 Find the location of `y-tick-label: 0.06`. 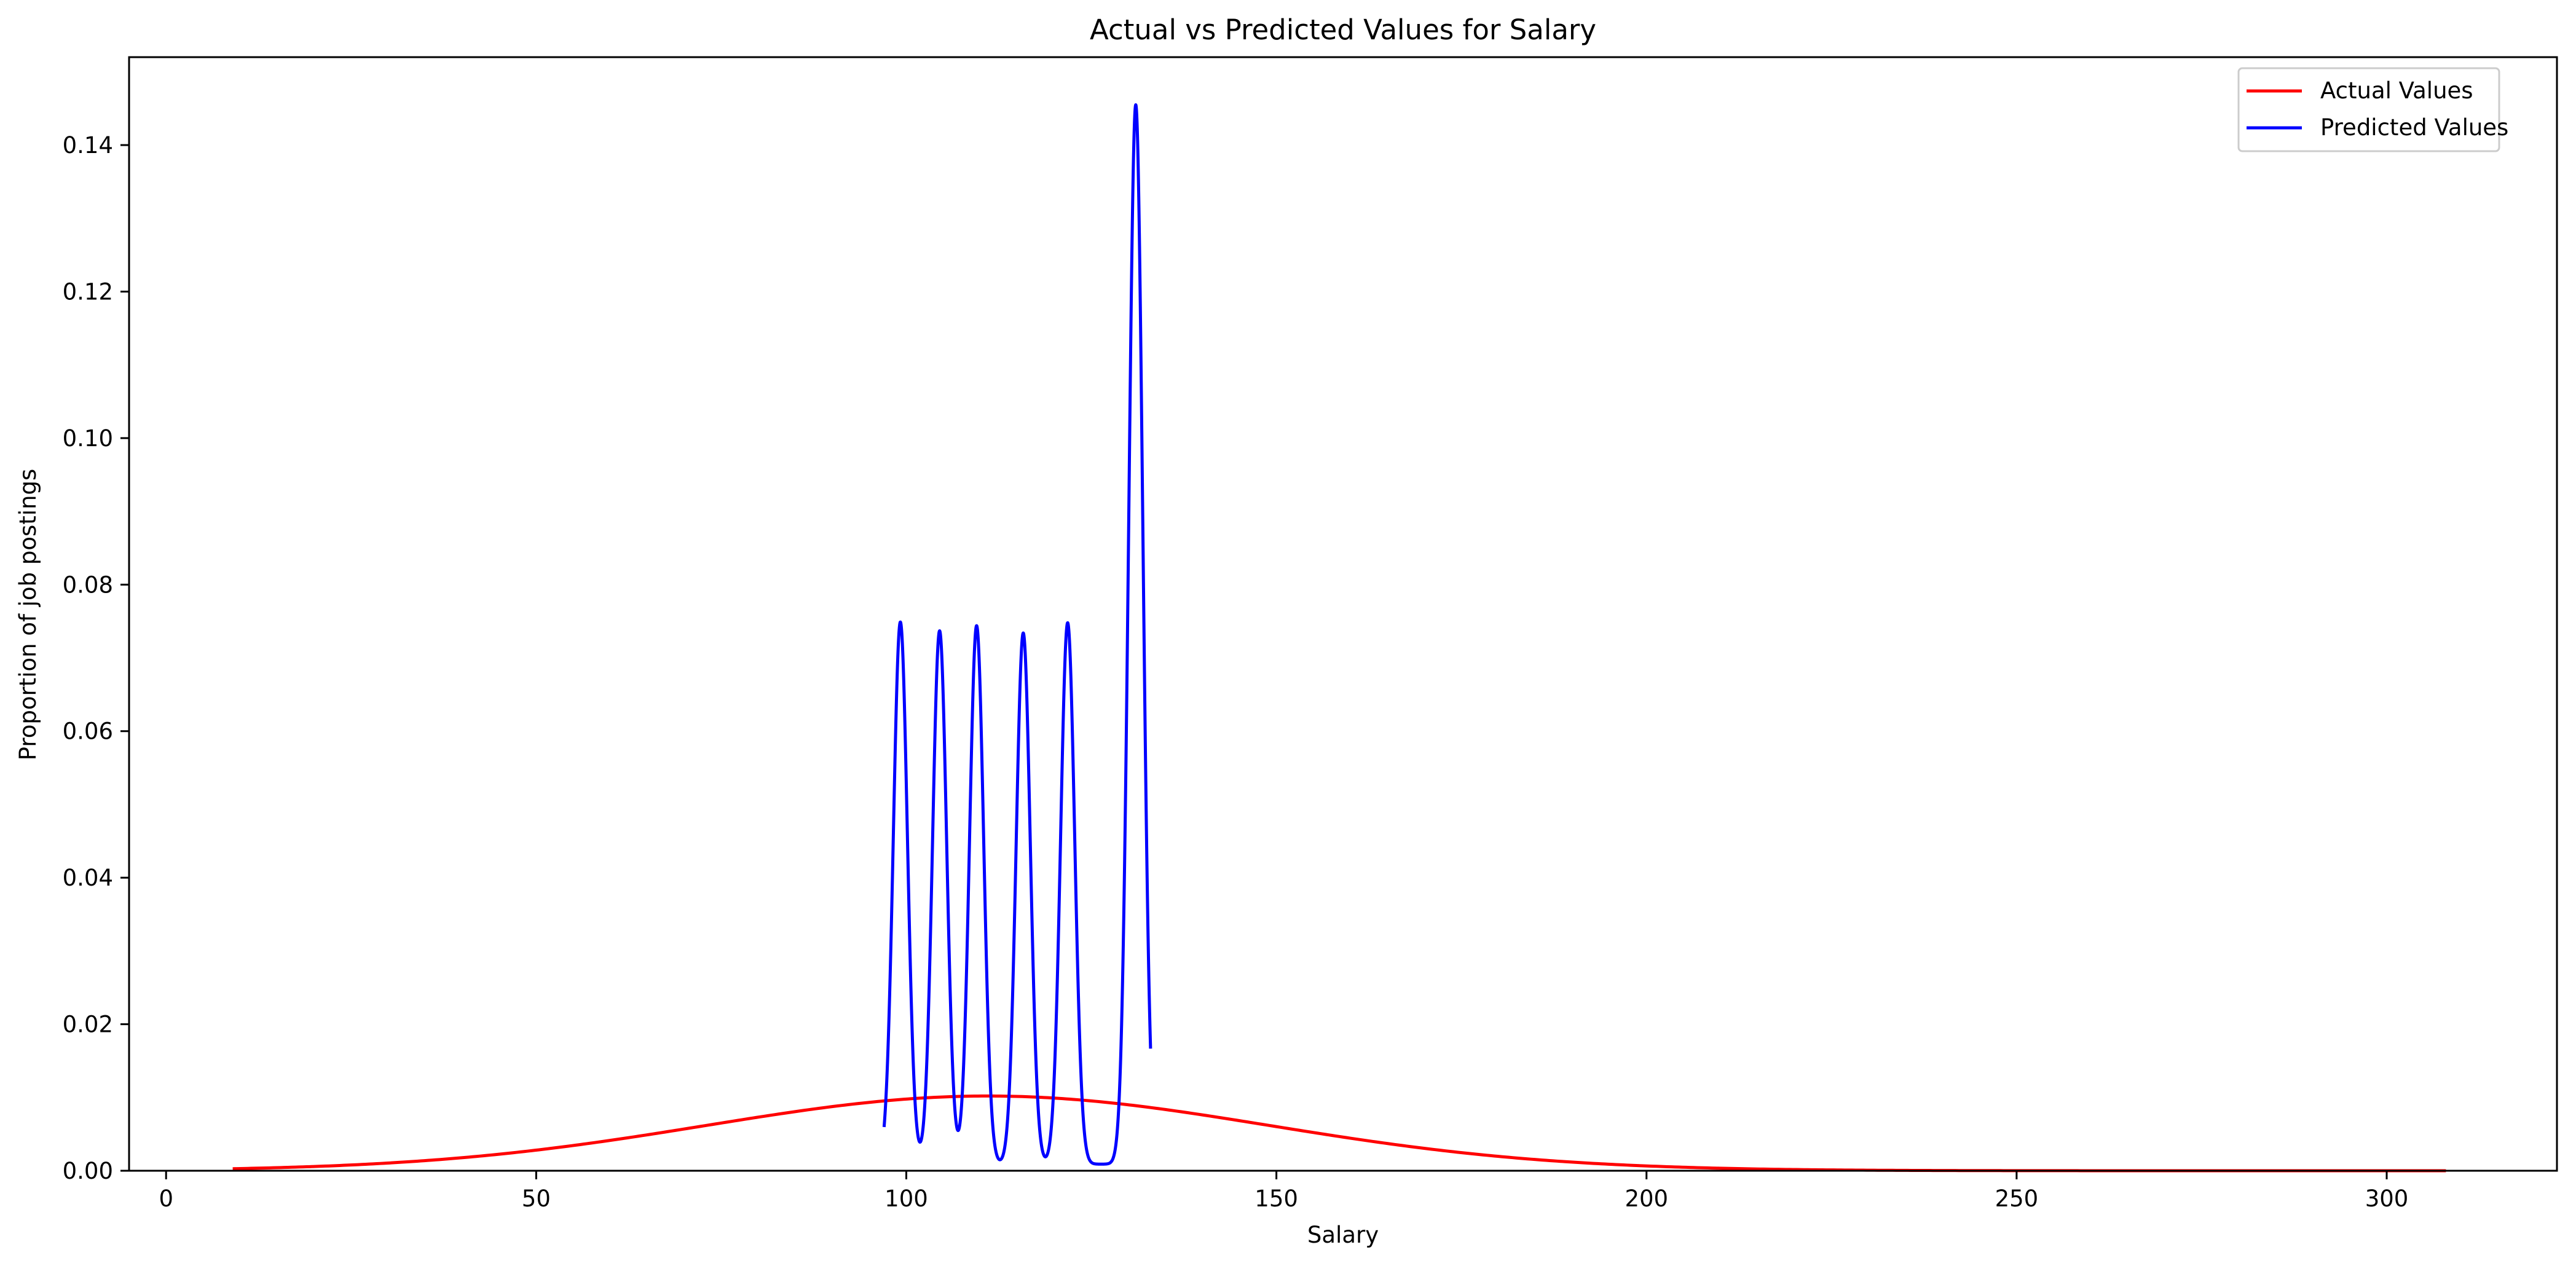

y-tick-label: 0.06 is located at coordinates (88, 731).